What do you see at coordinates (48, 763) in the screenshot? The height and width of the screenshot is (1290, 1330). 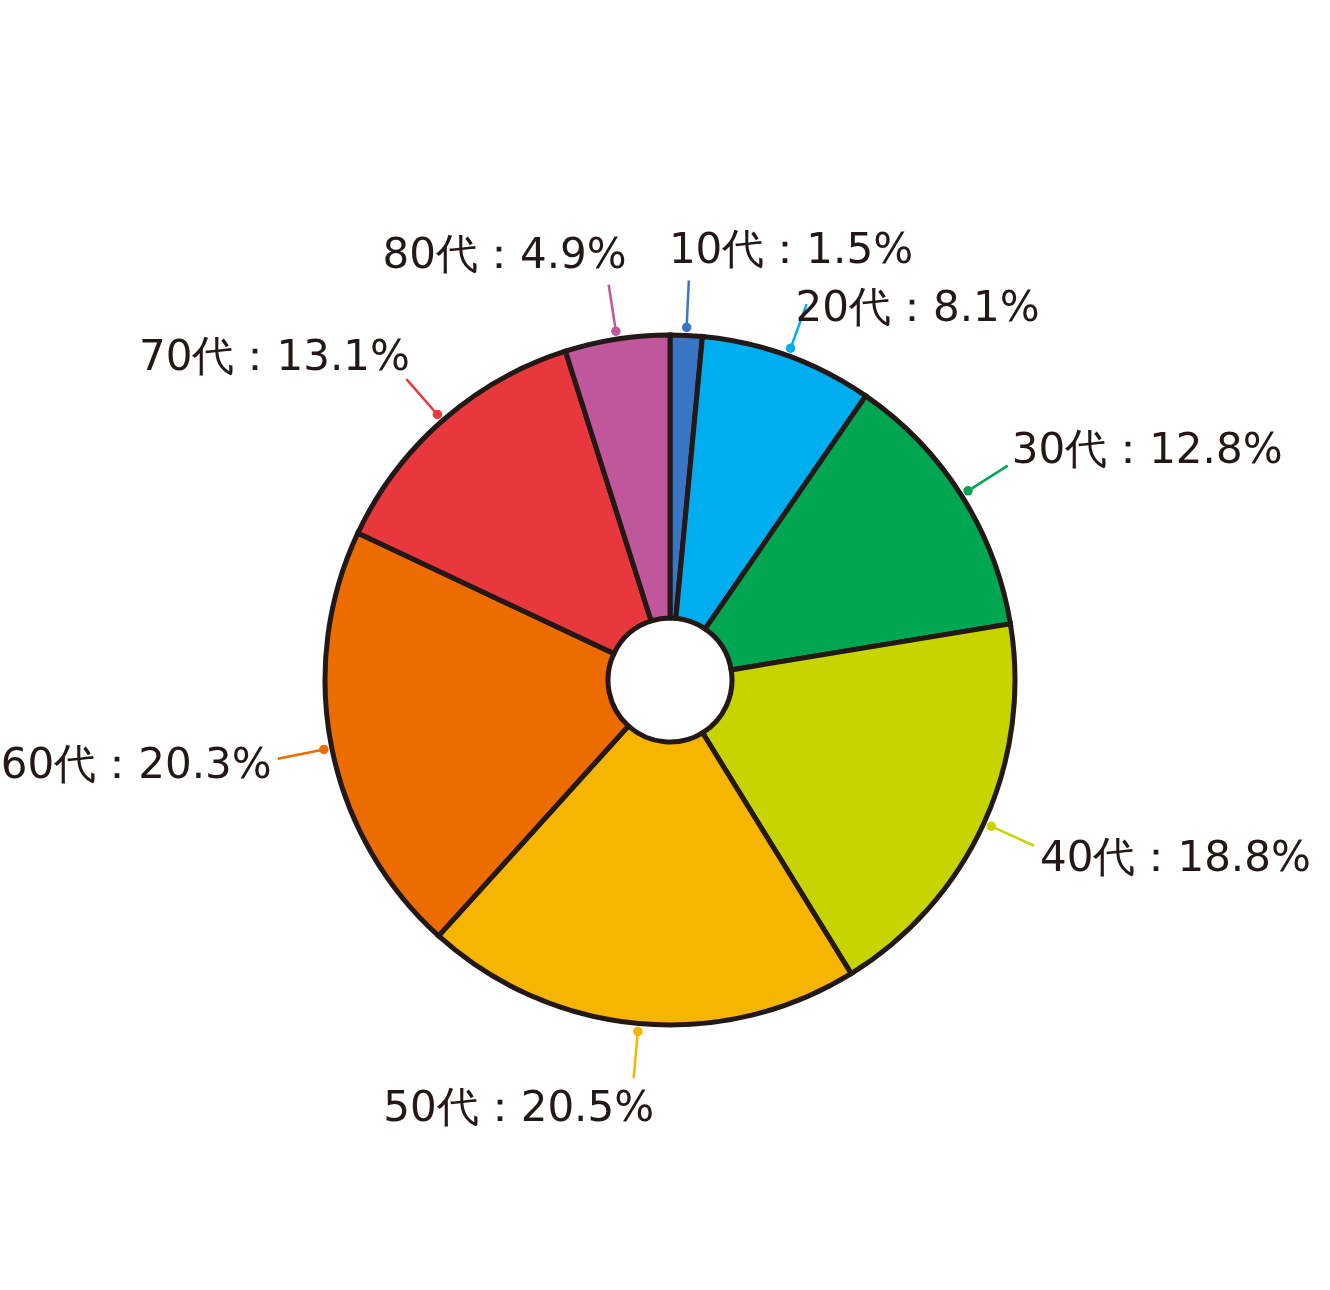 I see `slice-label: 60代` at bounding box center [48, 763].